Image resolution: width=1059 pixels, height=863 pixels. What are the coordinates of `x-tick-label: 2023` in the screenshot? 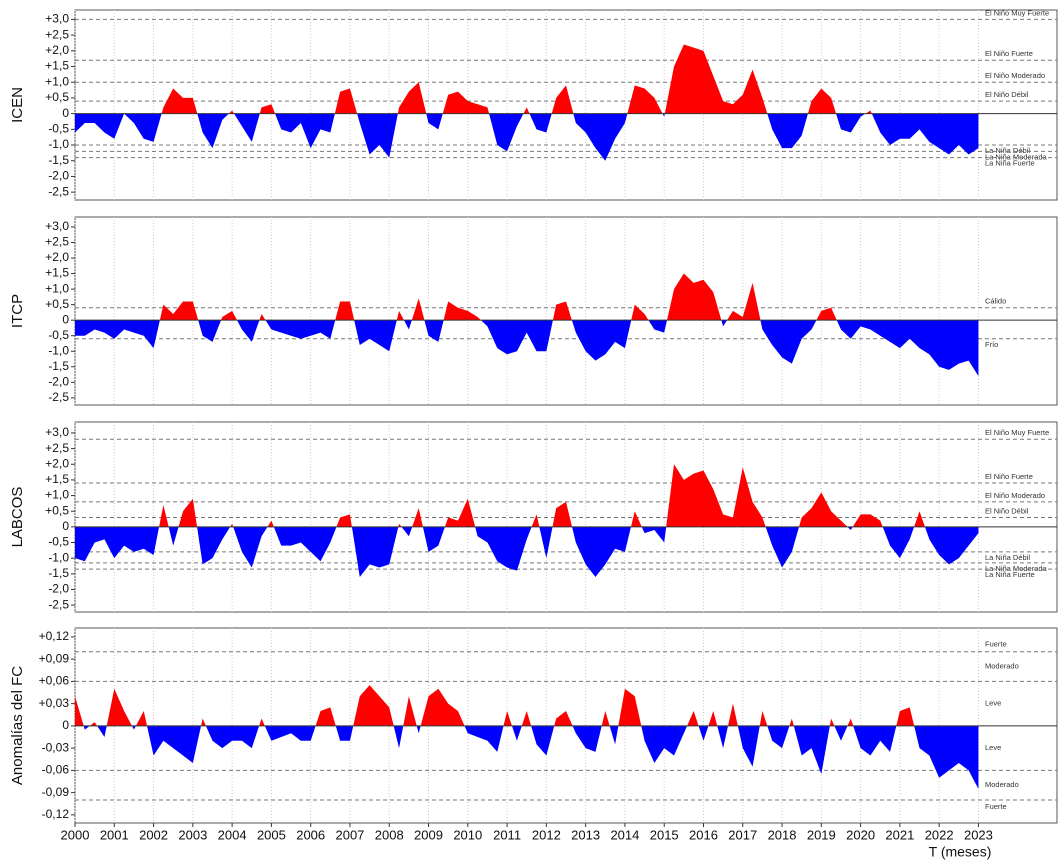 It's located at (978, 834).